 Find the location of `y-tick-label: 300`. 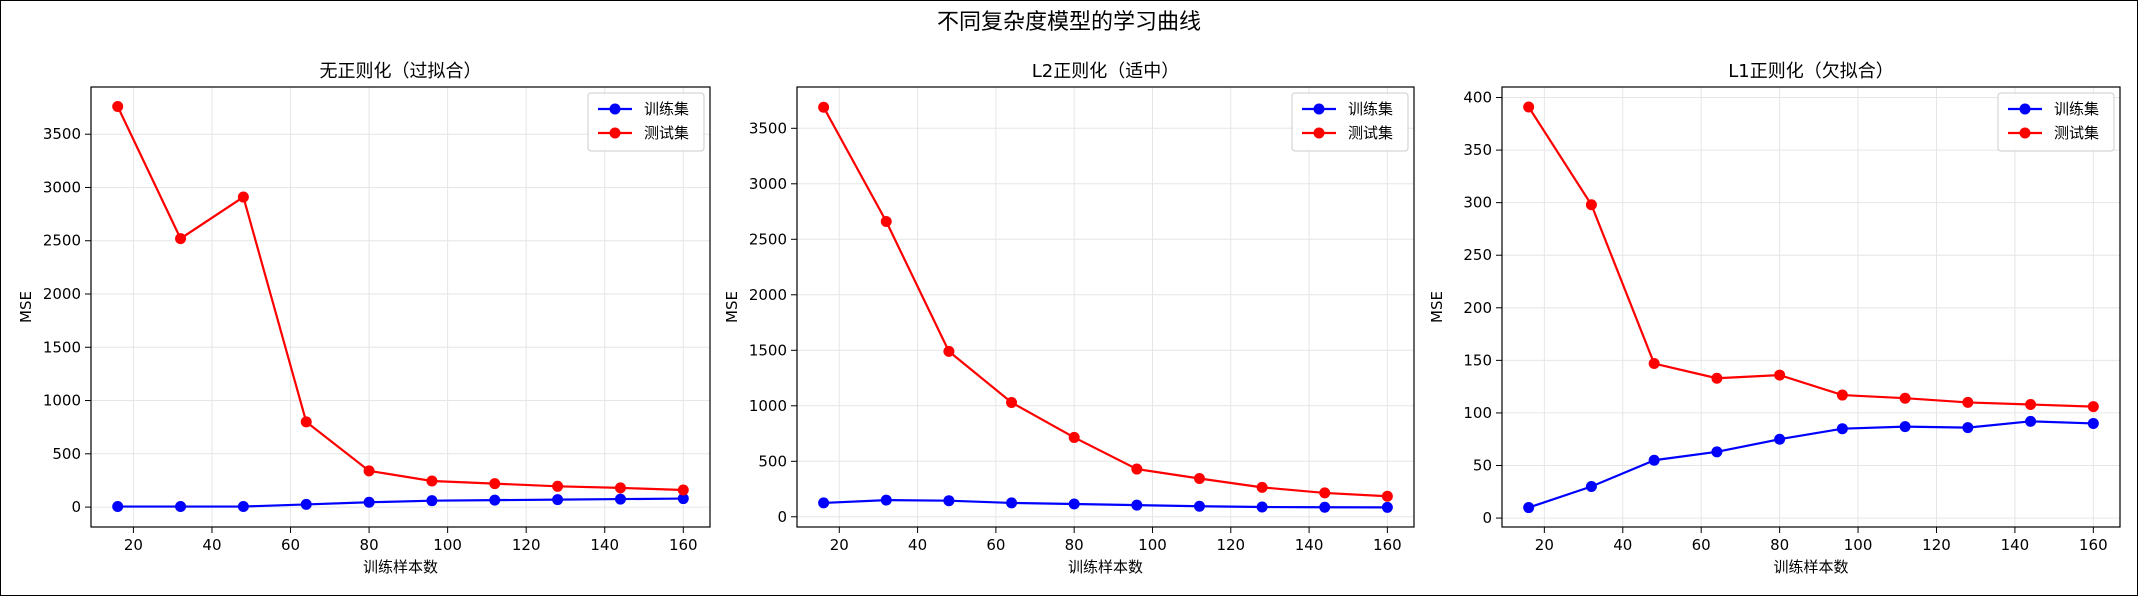

y-tick-label: 300 is located at coordinates (1477, 203).